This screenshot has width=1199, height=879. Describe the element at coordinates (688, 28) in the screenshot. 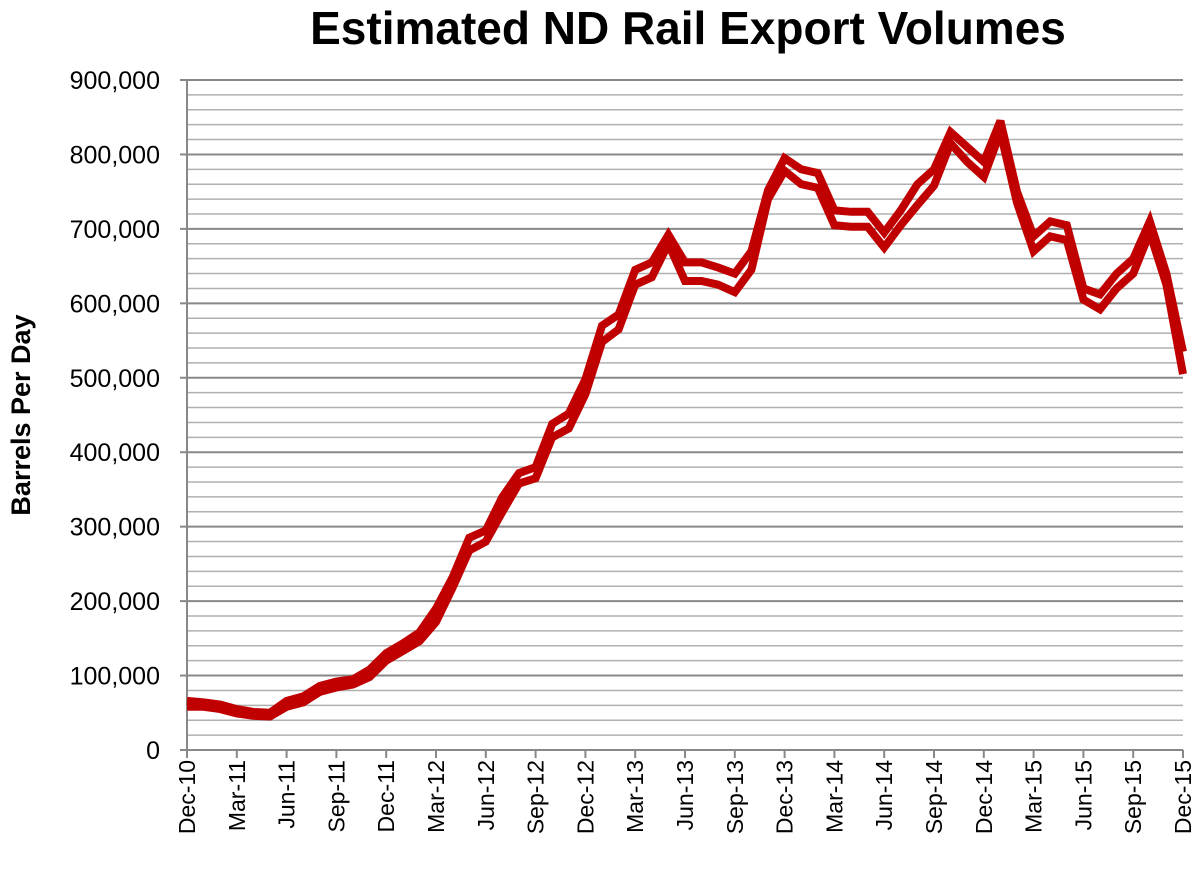

I see `chart-title: Estimated ND Rail Export Volumes` at that location.